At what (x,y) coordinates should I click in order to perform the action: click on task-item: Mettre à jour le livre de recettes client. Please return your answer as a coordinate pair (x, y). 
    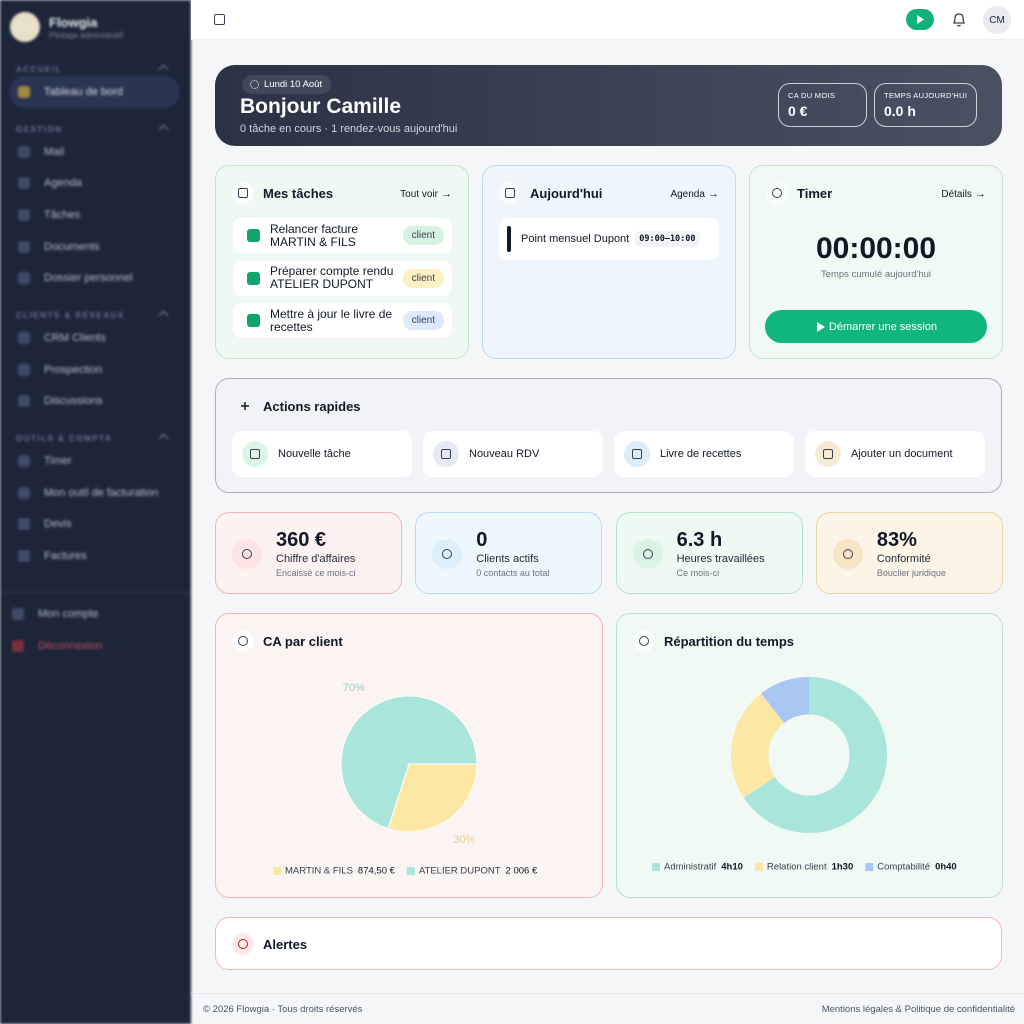
    Looking at the image, I should click on (342, 320).